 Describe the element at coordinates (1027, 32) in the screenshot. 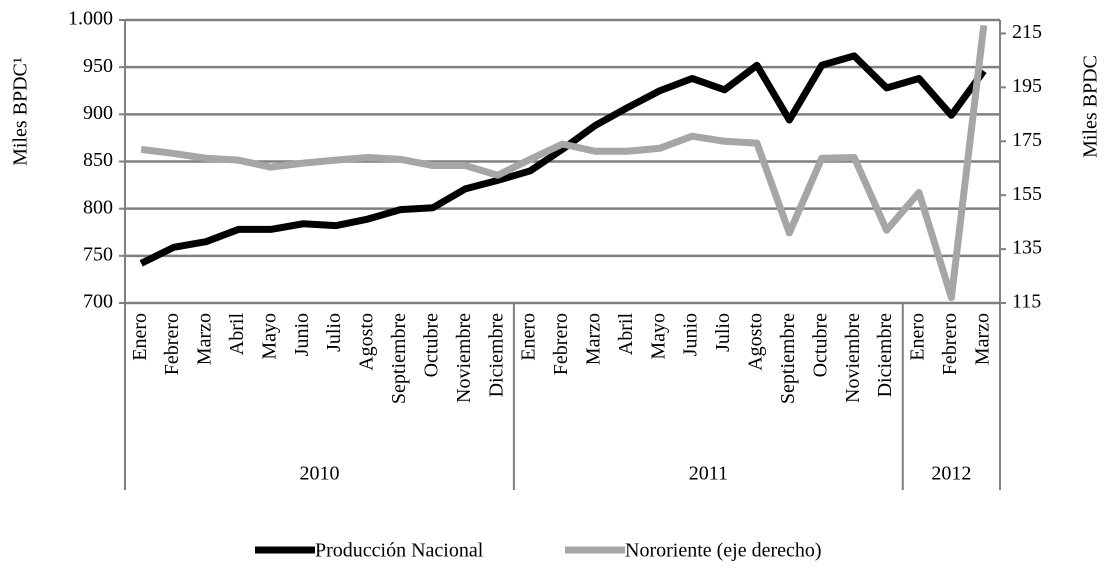

I see `y2-tick-label: 215` at that location.